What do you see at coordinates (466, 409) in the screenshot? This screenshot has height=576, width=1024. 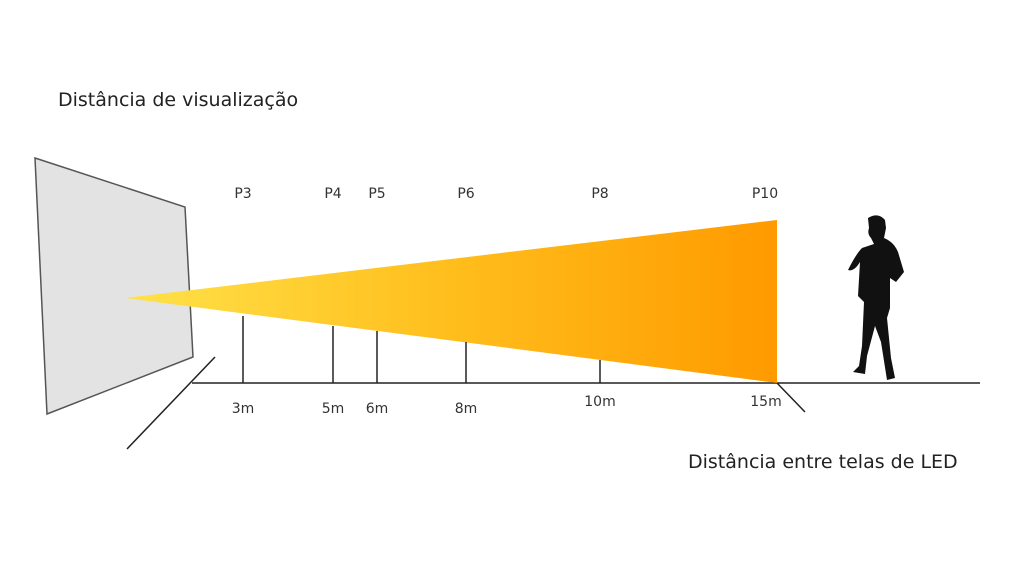 I see `distance-label: 8m` at bounding box center [466, 409].